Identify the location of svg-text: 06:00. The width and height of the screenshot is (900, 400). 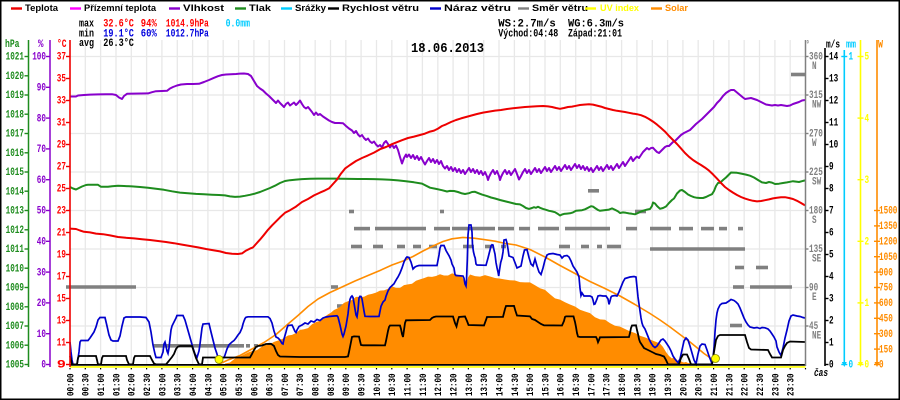
(255, 385).